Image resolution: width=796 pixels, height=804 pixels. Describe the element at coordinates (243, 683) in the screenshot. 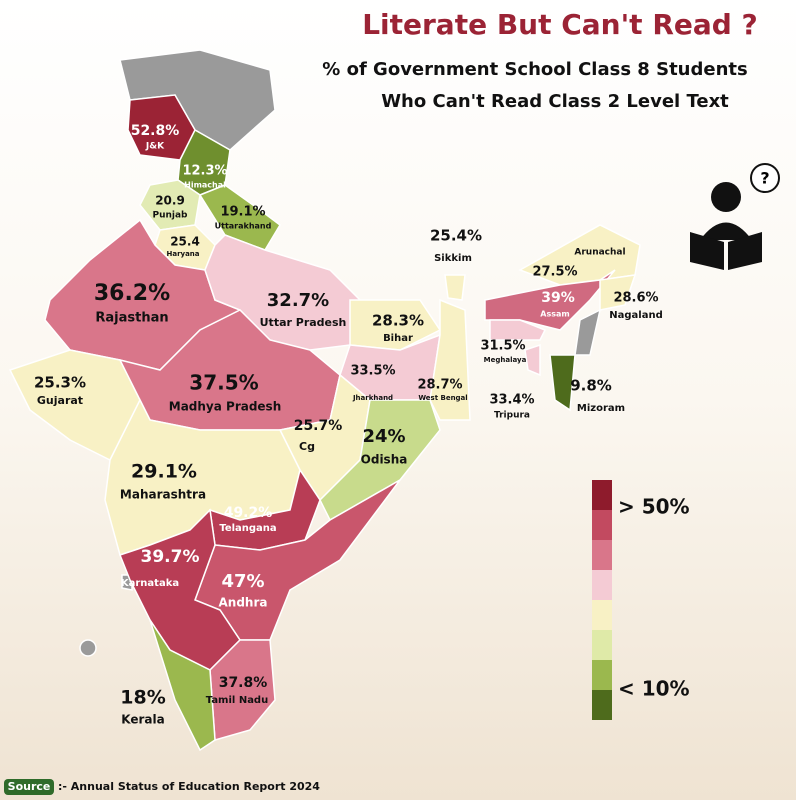

I see `state-value: 37.8%` at that location.